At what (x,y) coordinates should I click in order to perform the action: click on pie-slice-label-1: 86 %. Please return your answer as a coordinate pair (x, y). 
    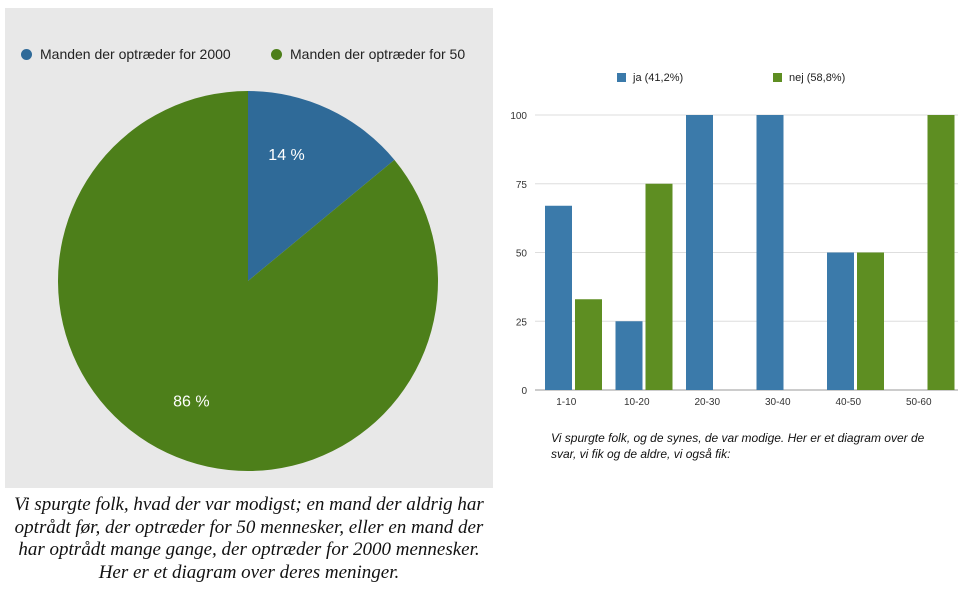
    Looking at the image, I should click on (191, 401).